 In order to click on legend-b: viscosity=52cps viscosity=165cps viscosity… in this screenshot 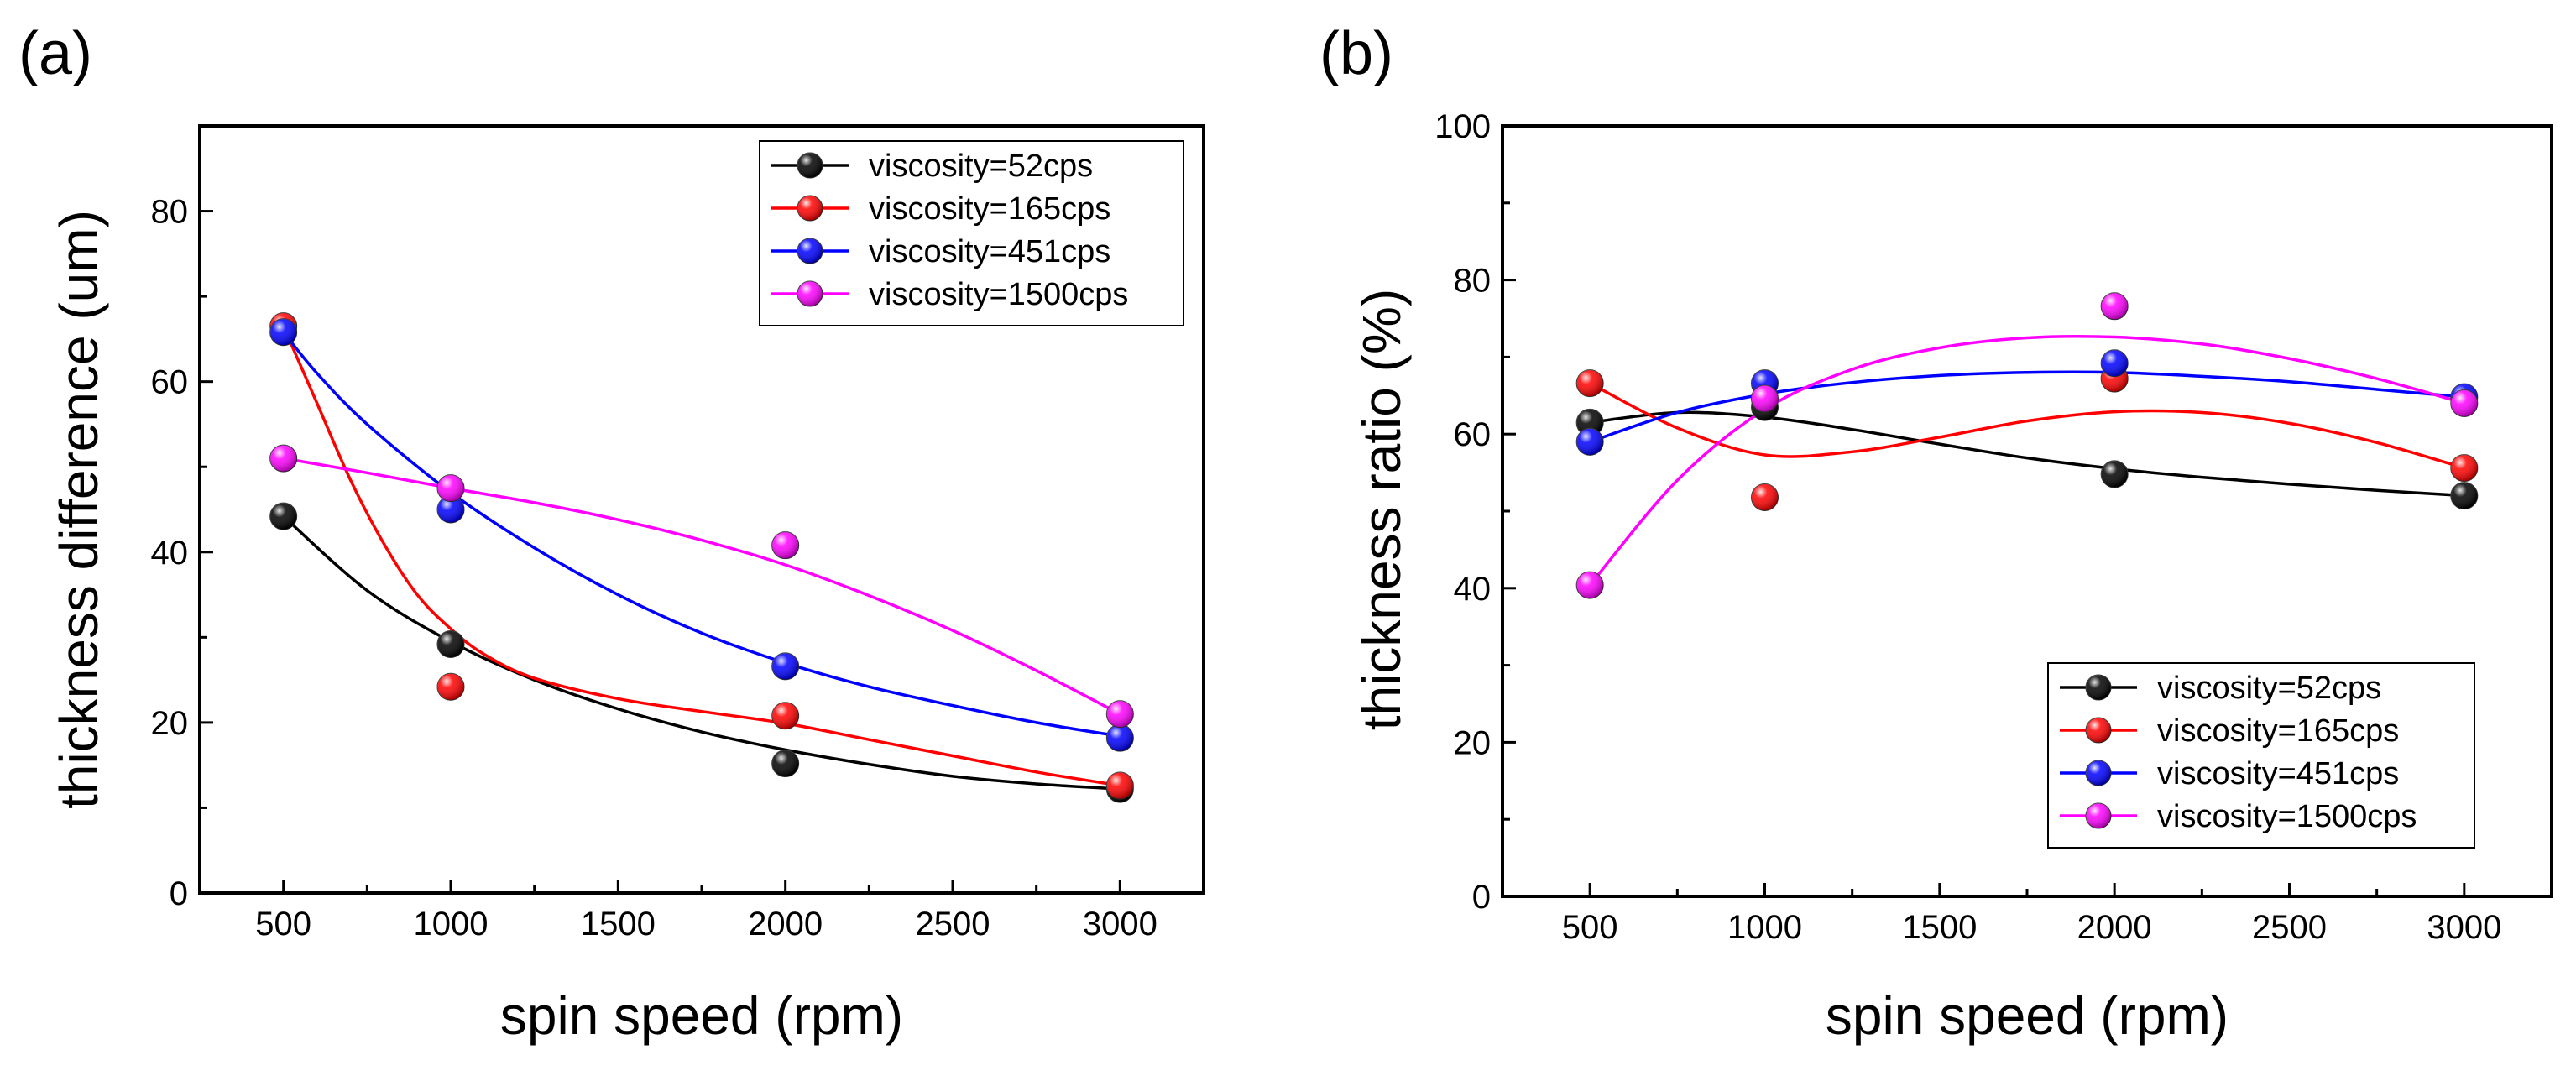, I will do `click(2261, 755)`.